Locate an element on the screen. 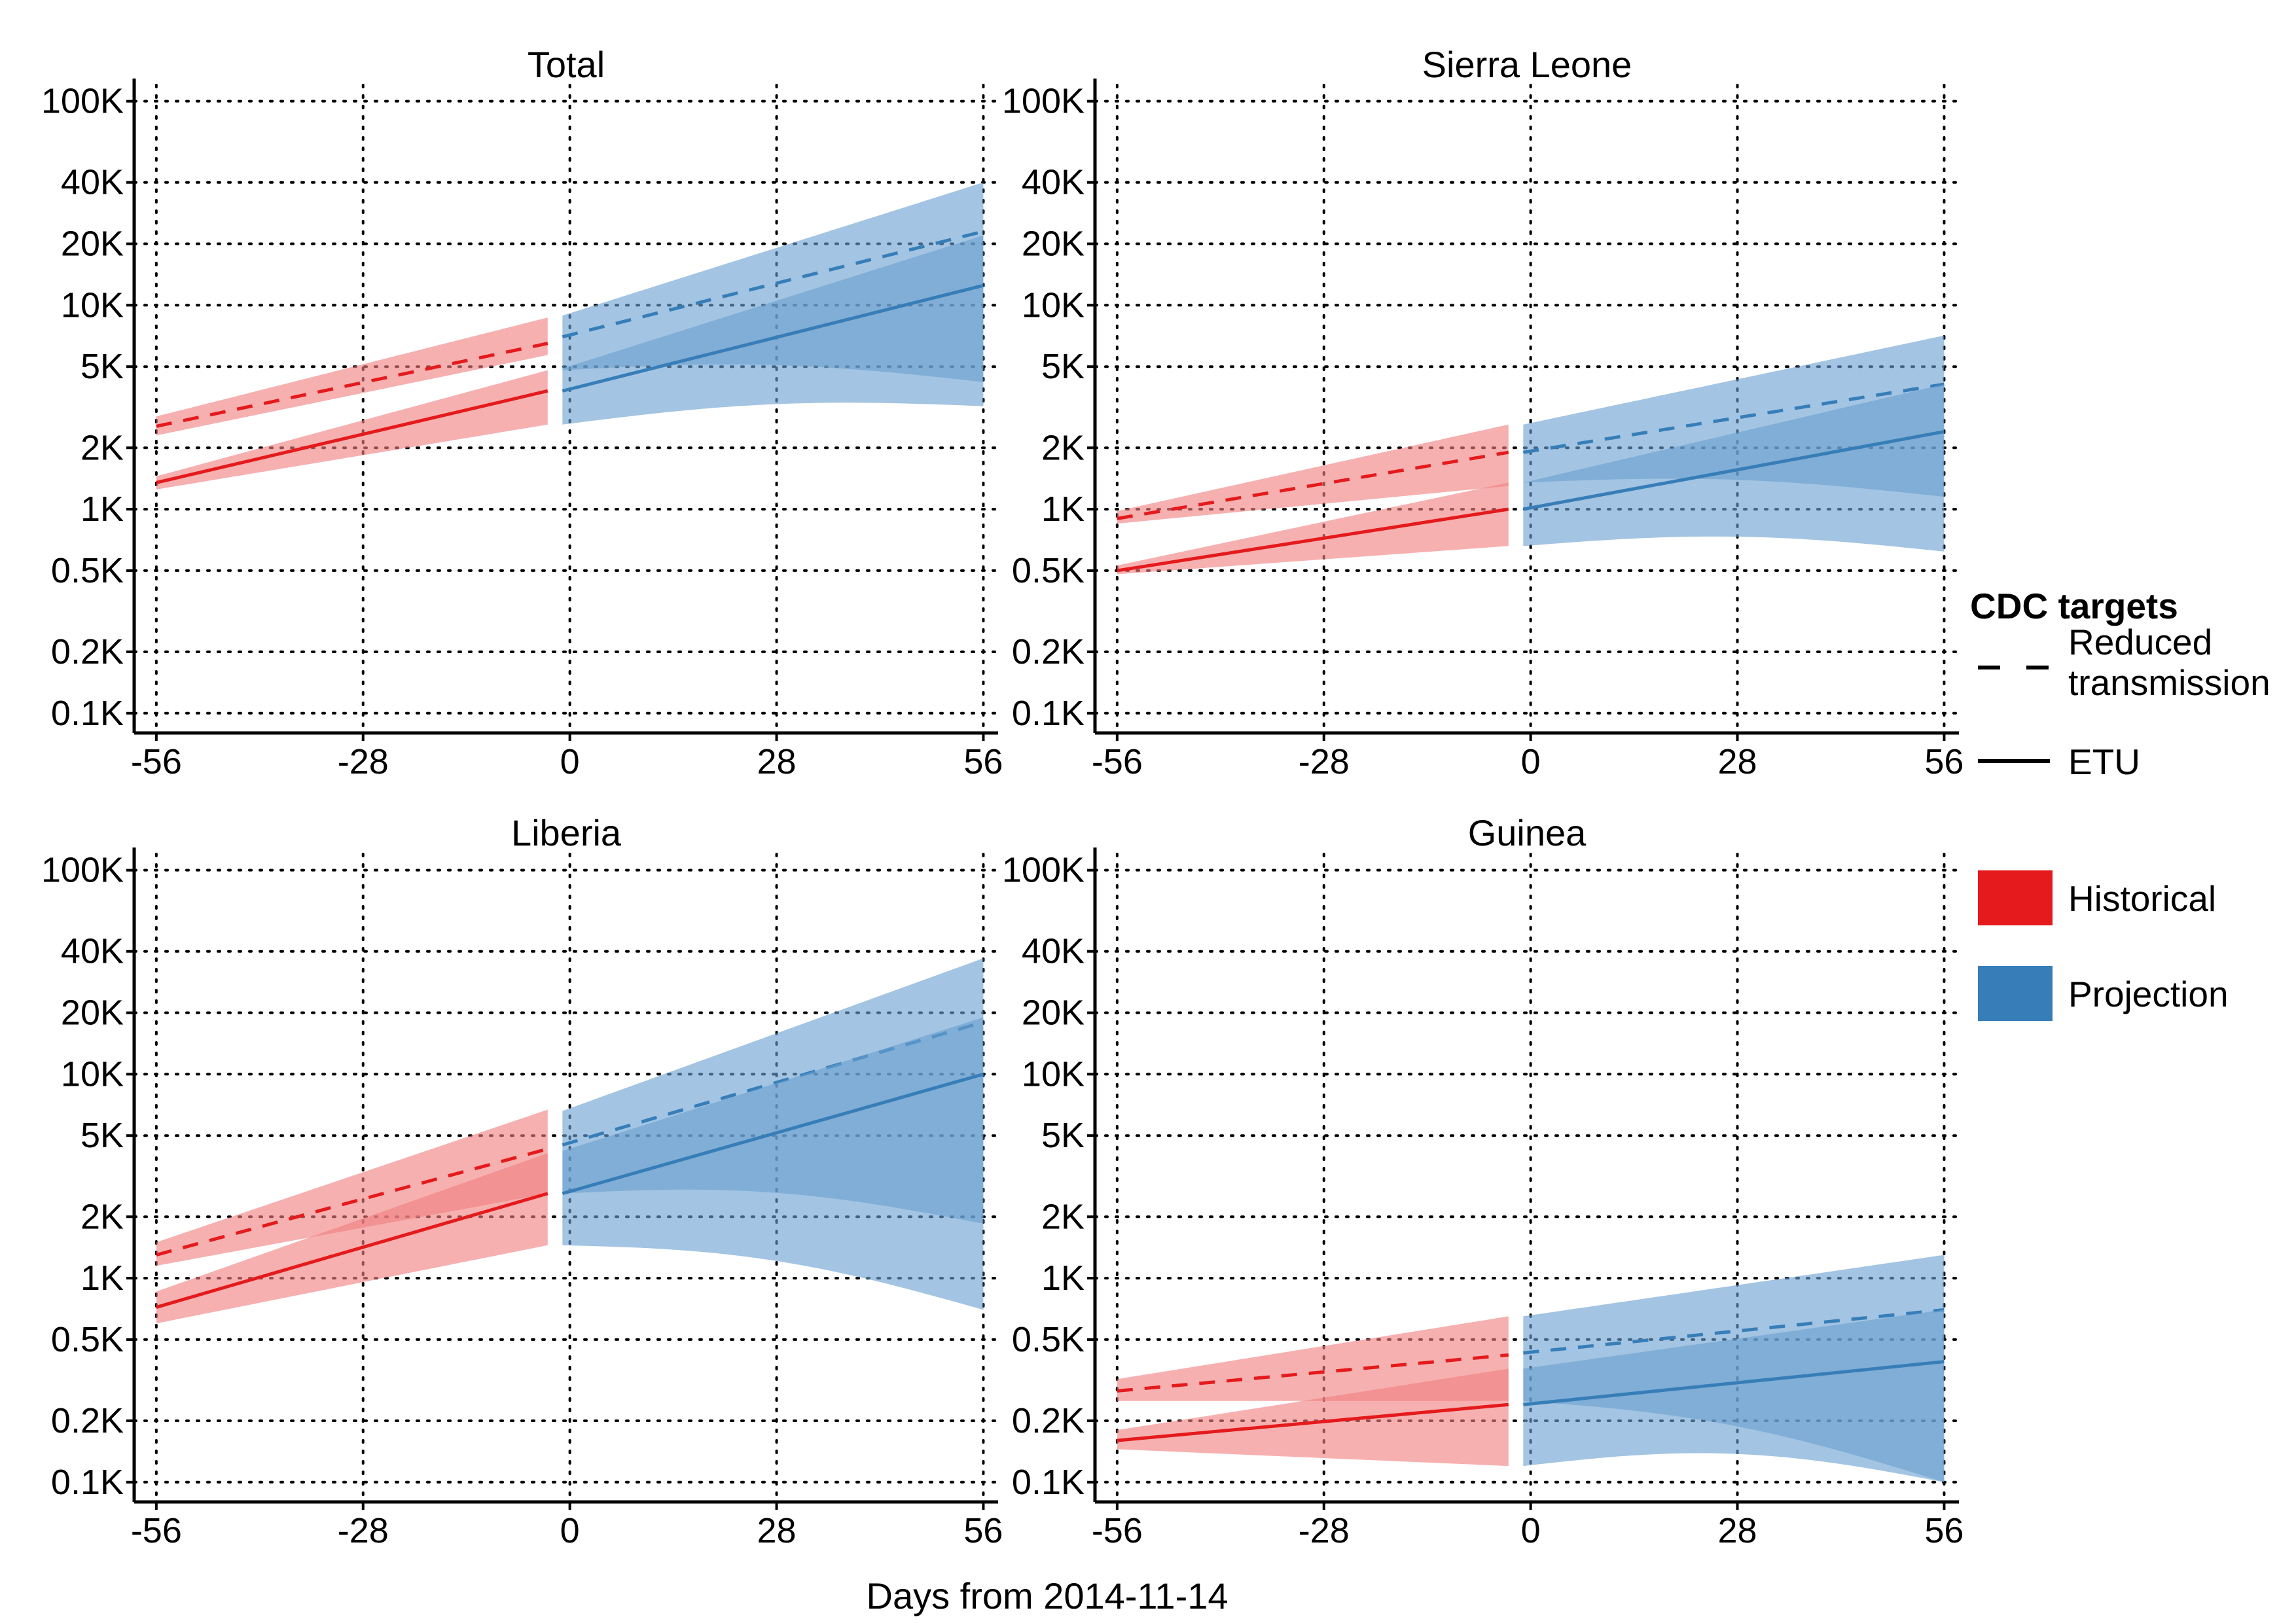 Image resolution: width=2296 pixels, height=1623 pixels. legend-label-historical: Historical is located at coordinates (2142, 898).